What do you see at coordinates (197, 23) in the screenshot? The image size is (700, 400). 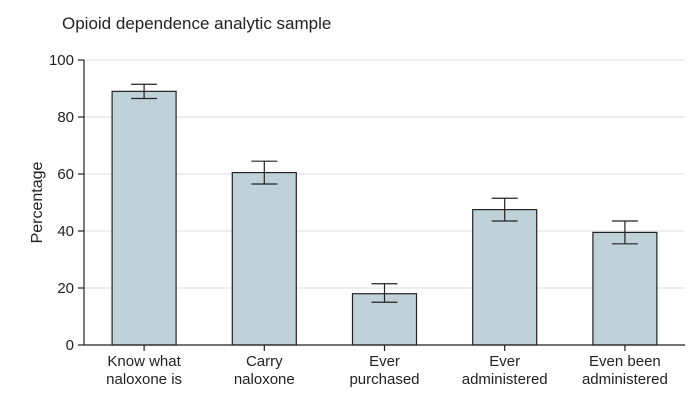 I see `chart-title: Opioid dependence analytic sample` at bounding box center [197, 23].